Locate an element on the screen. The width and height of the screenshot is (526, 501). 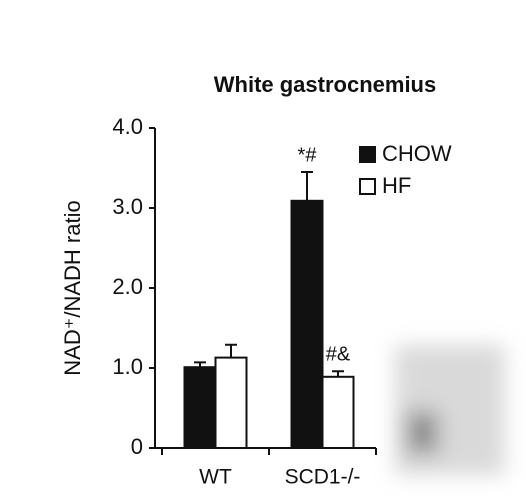
y-axis-label: NAD⁺/NADH ratio is located at coordinates (72, 287).